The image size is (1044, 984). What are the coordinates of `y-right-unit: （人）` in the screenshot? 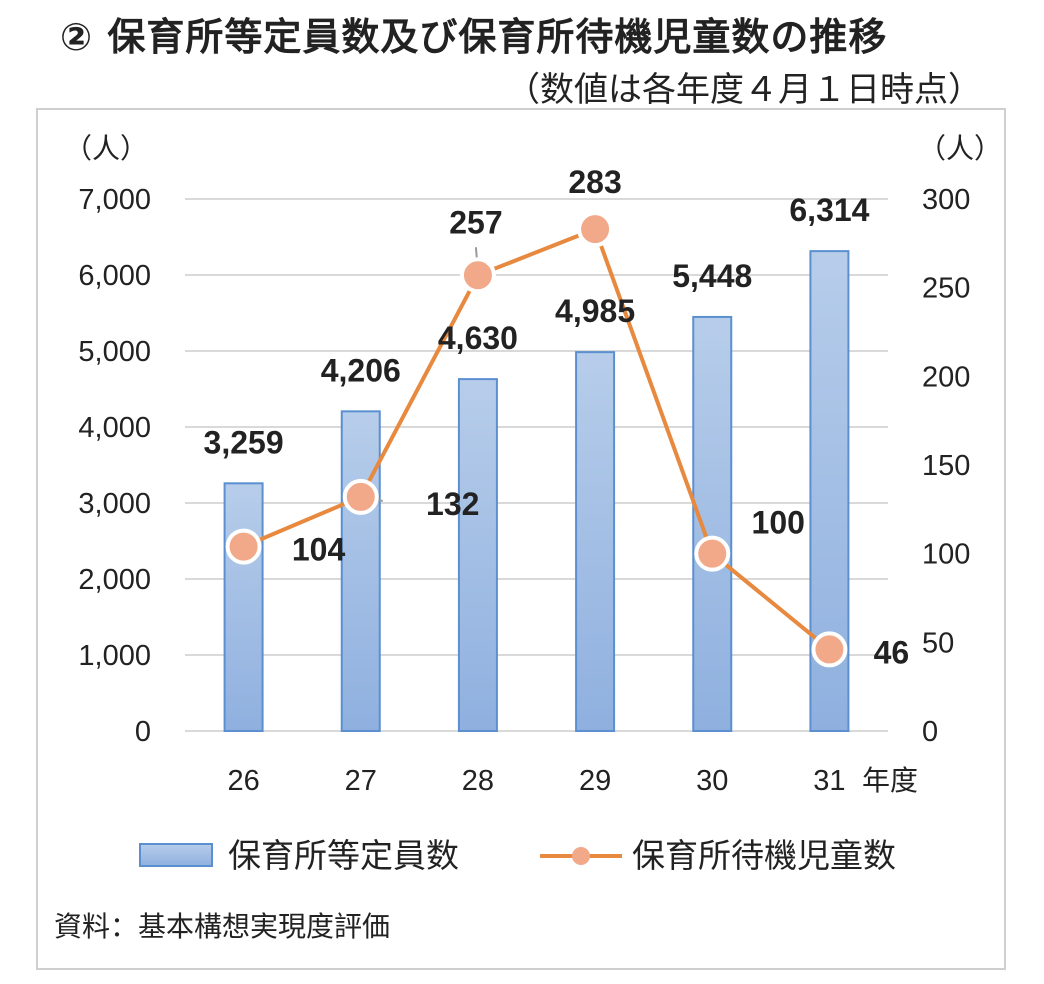 It's located at (960, 148).